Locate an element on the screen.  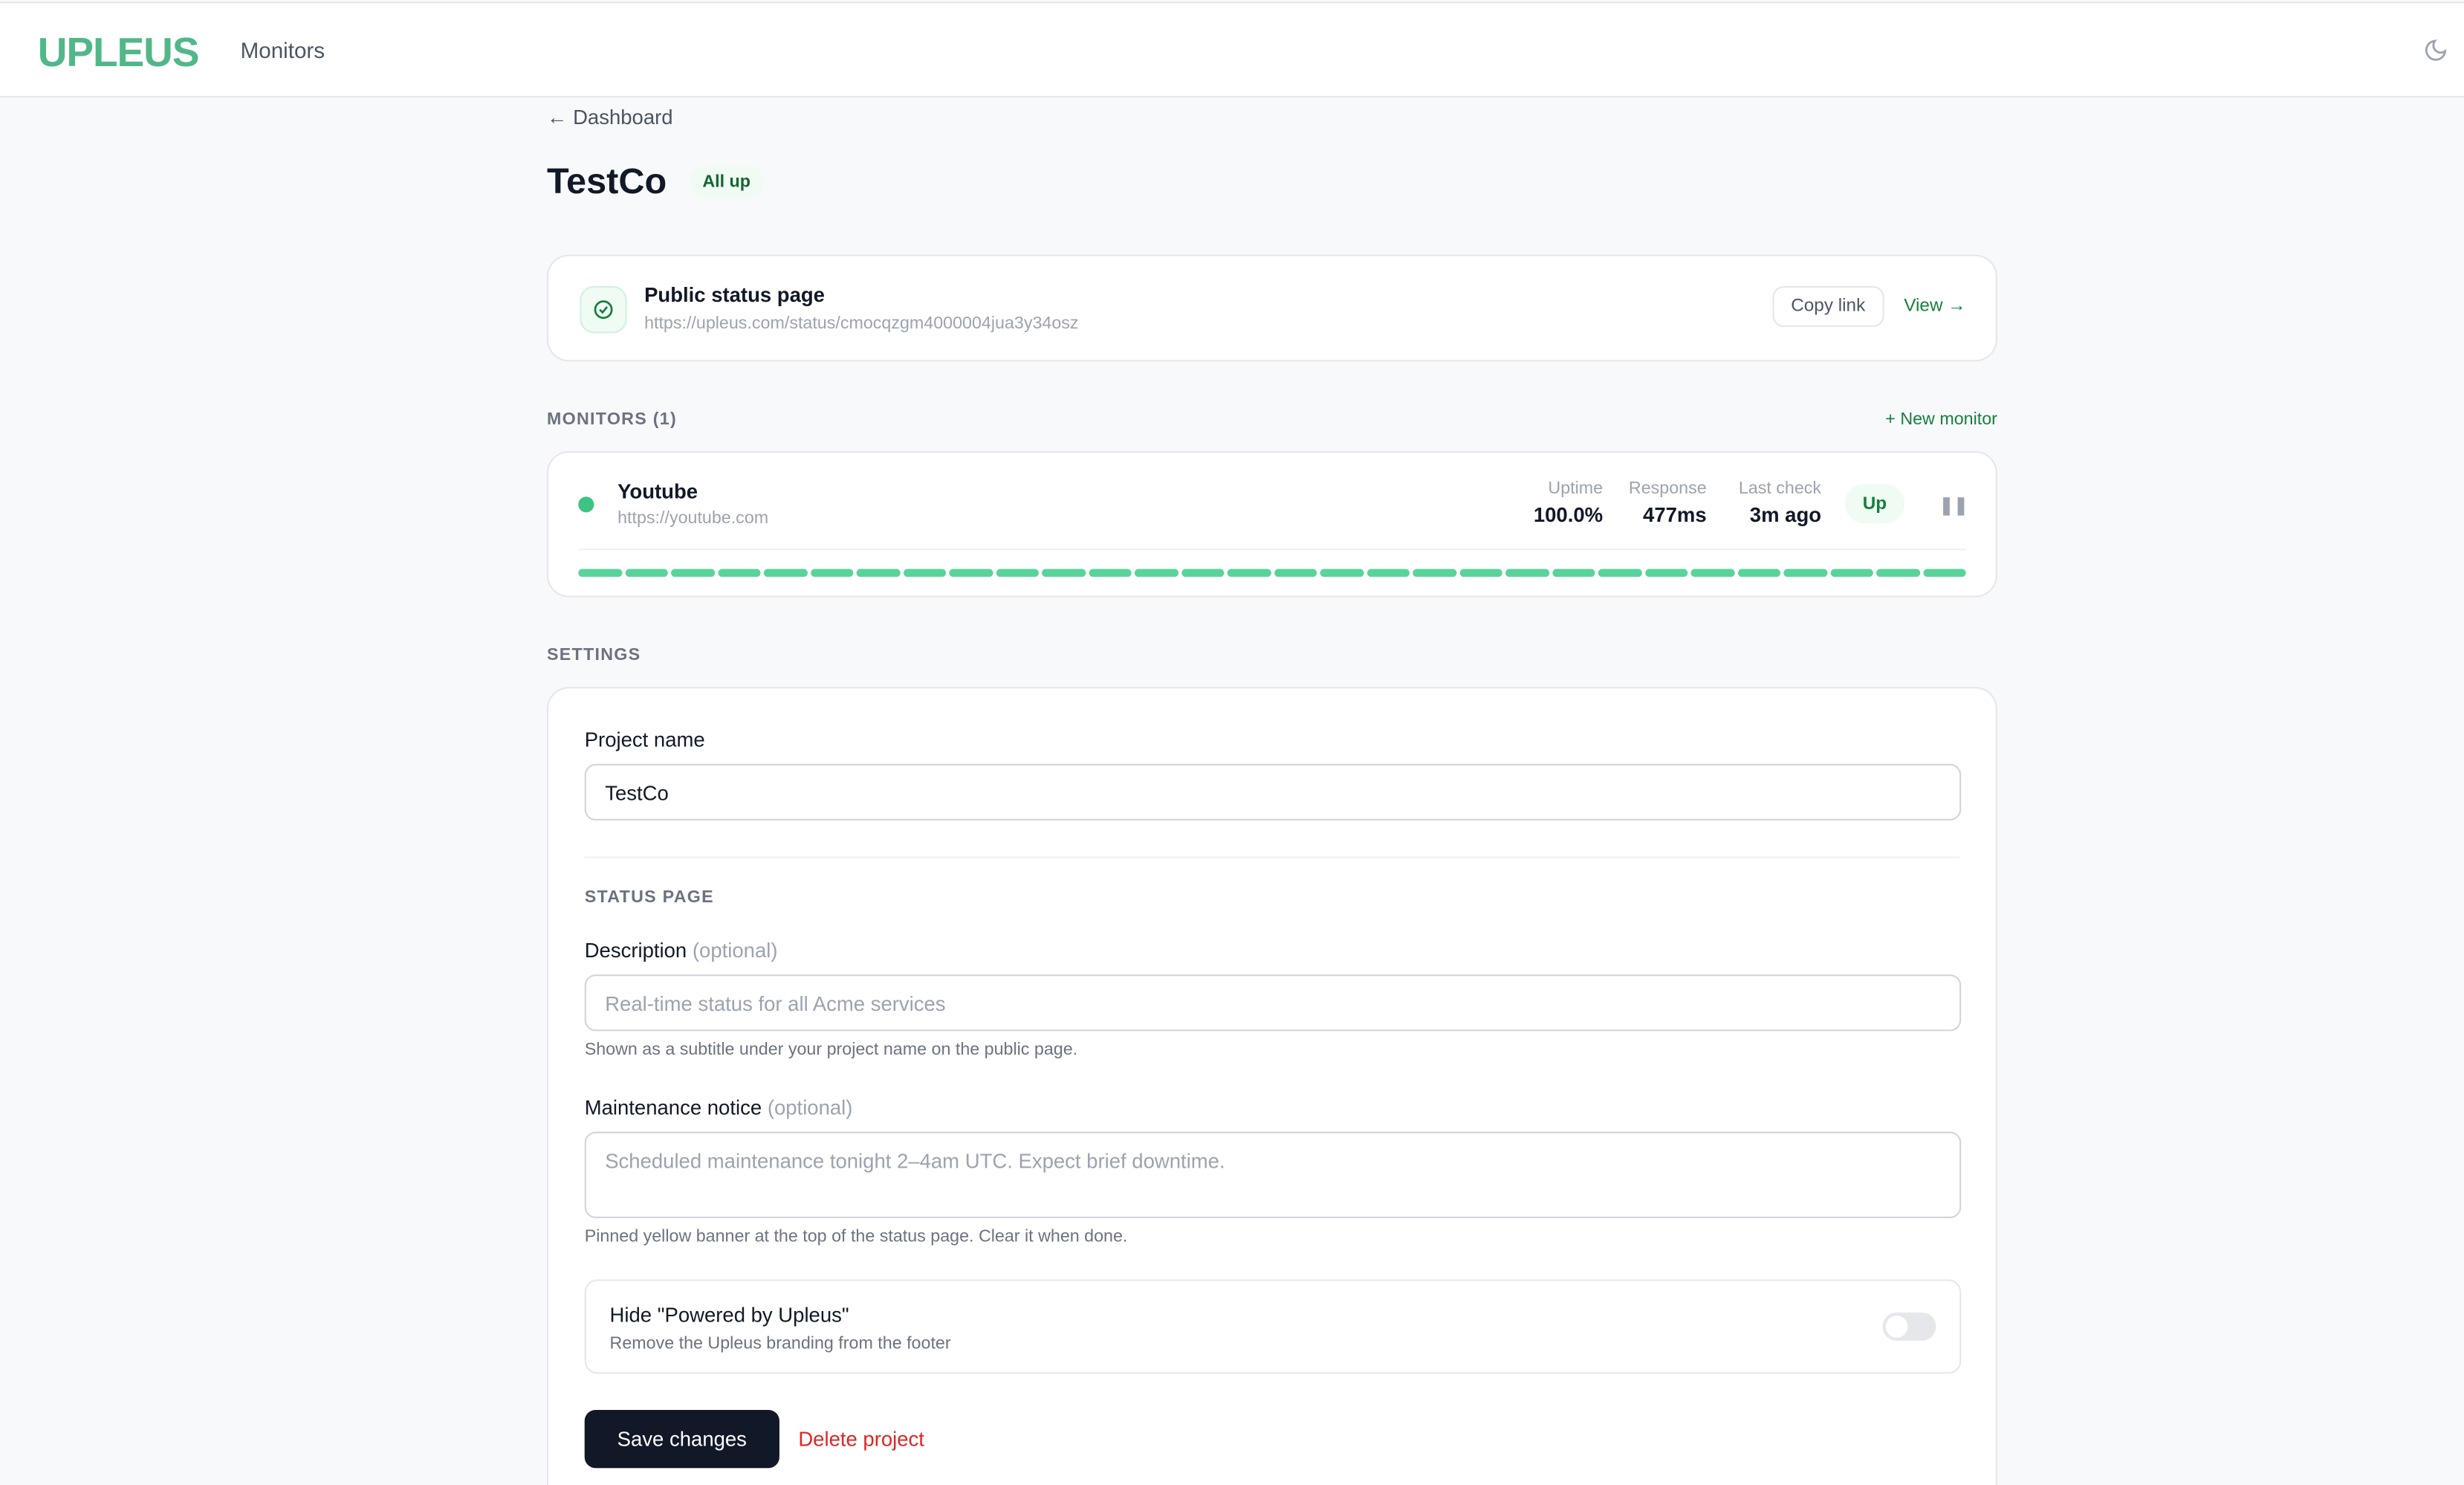
delete-project-button: Delete project is located at coordinates (861, 1439).